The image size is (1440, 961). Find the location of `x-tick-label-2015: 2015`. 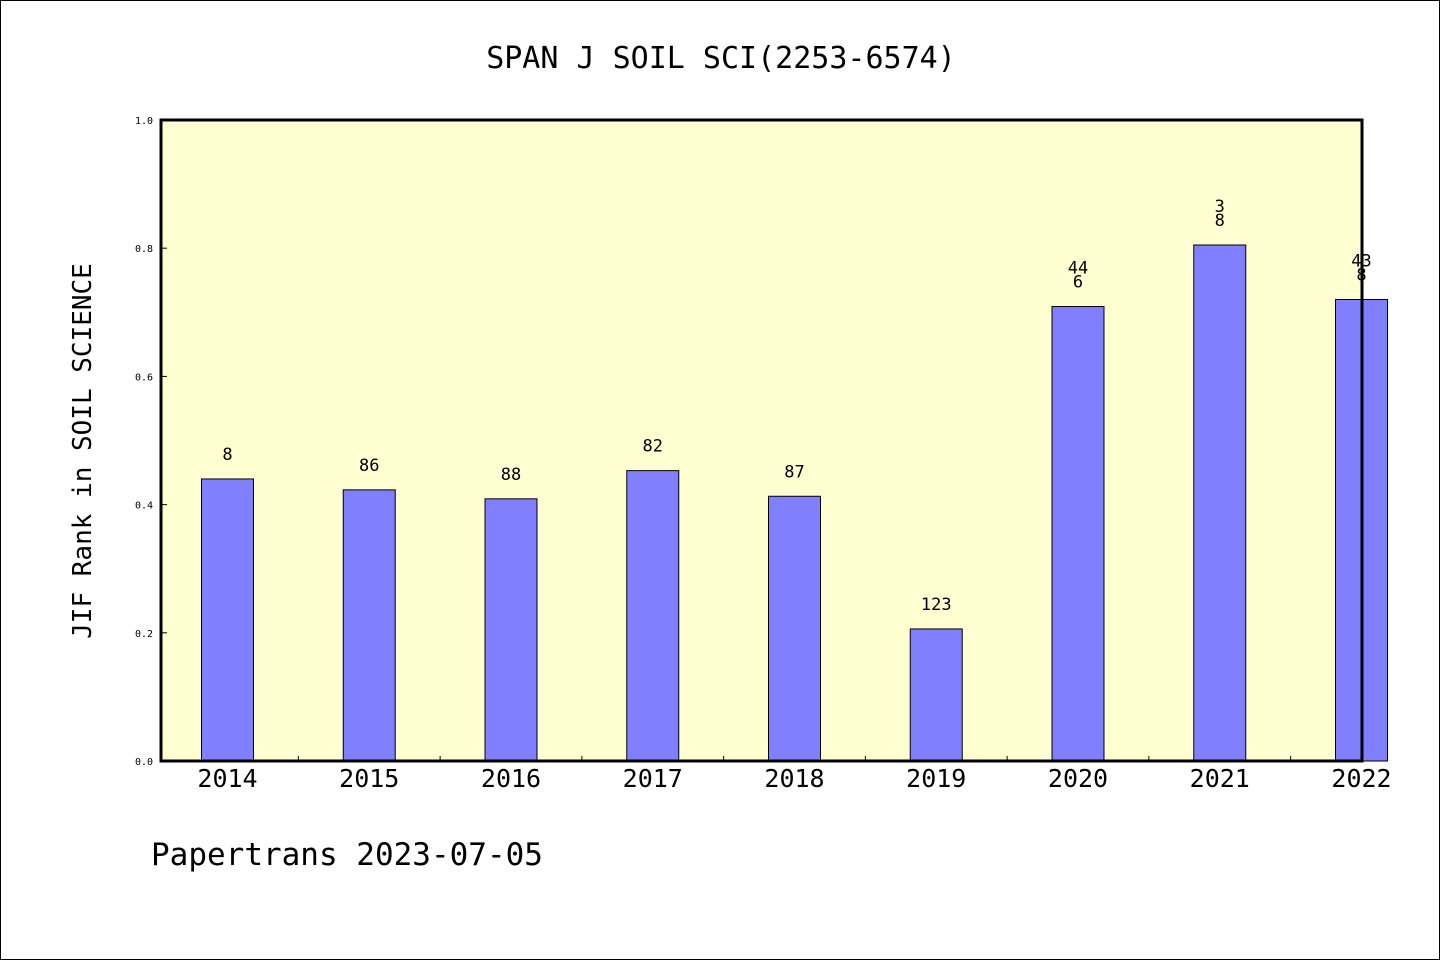

x-tick-label-2015: 2015 is located at coordinates (369, 778).